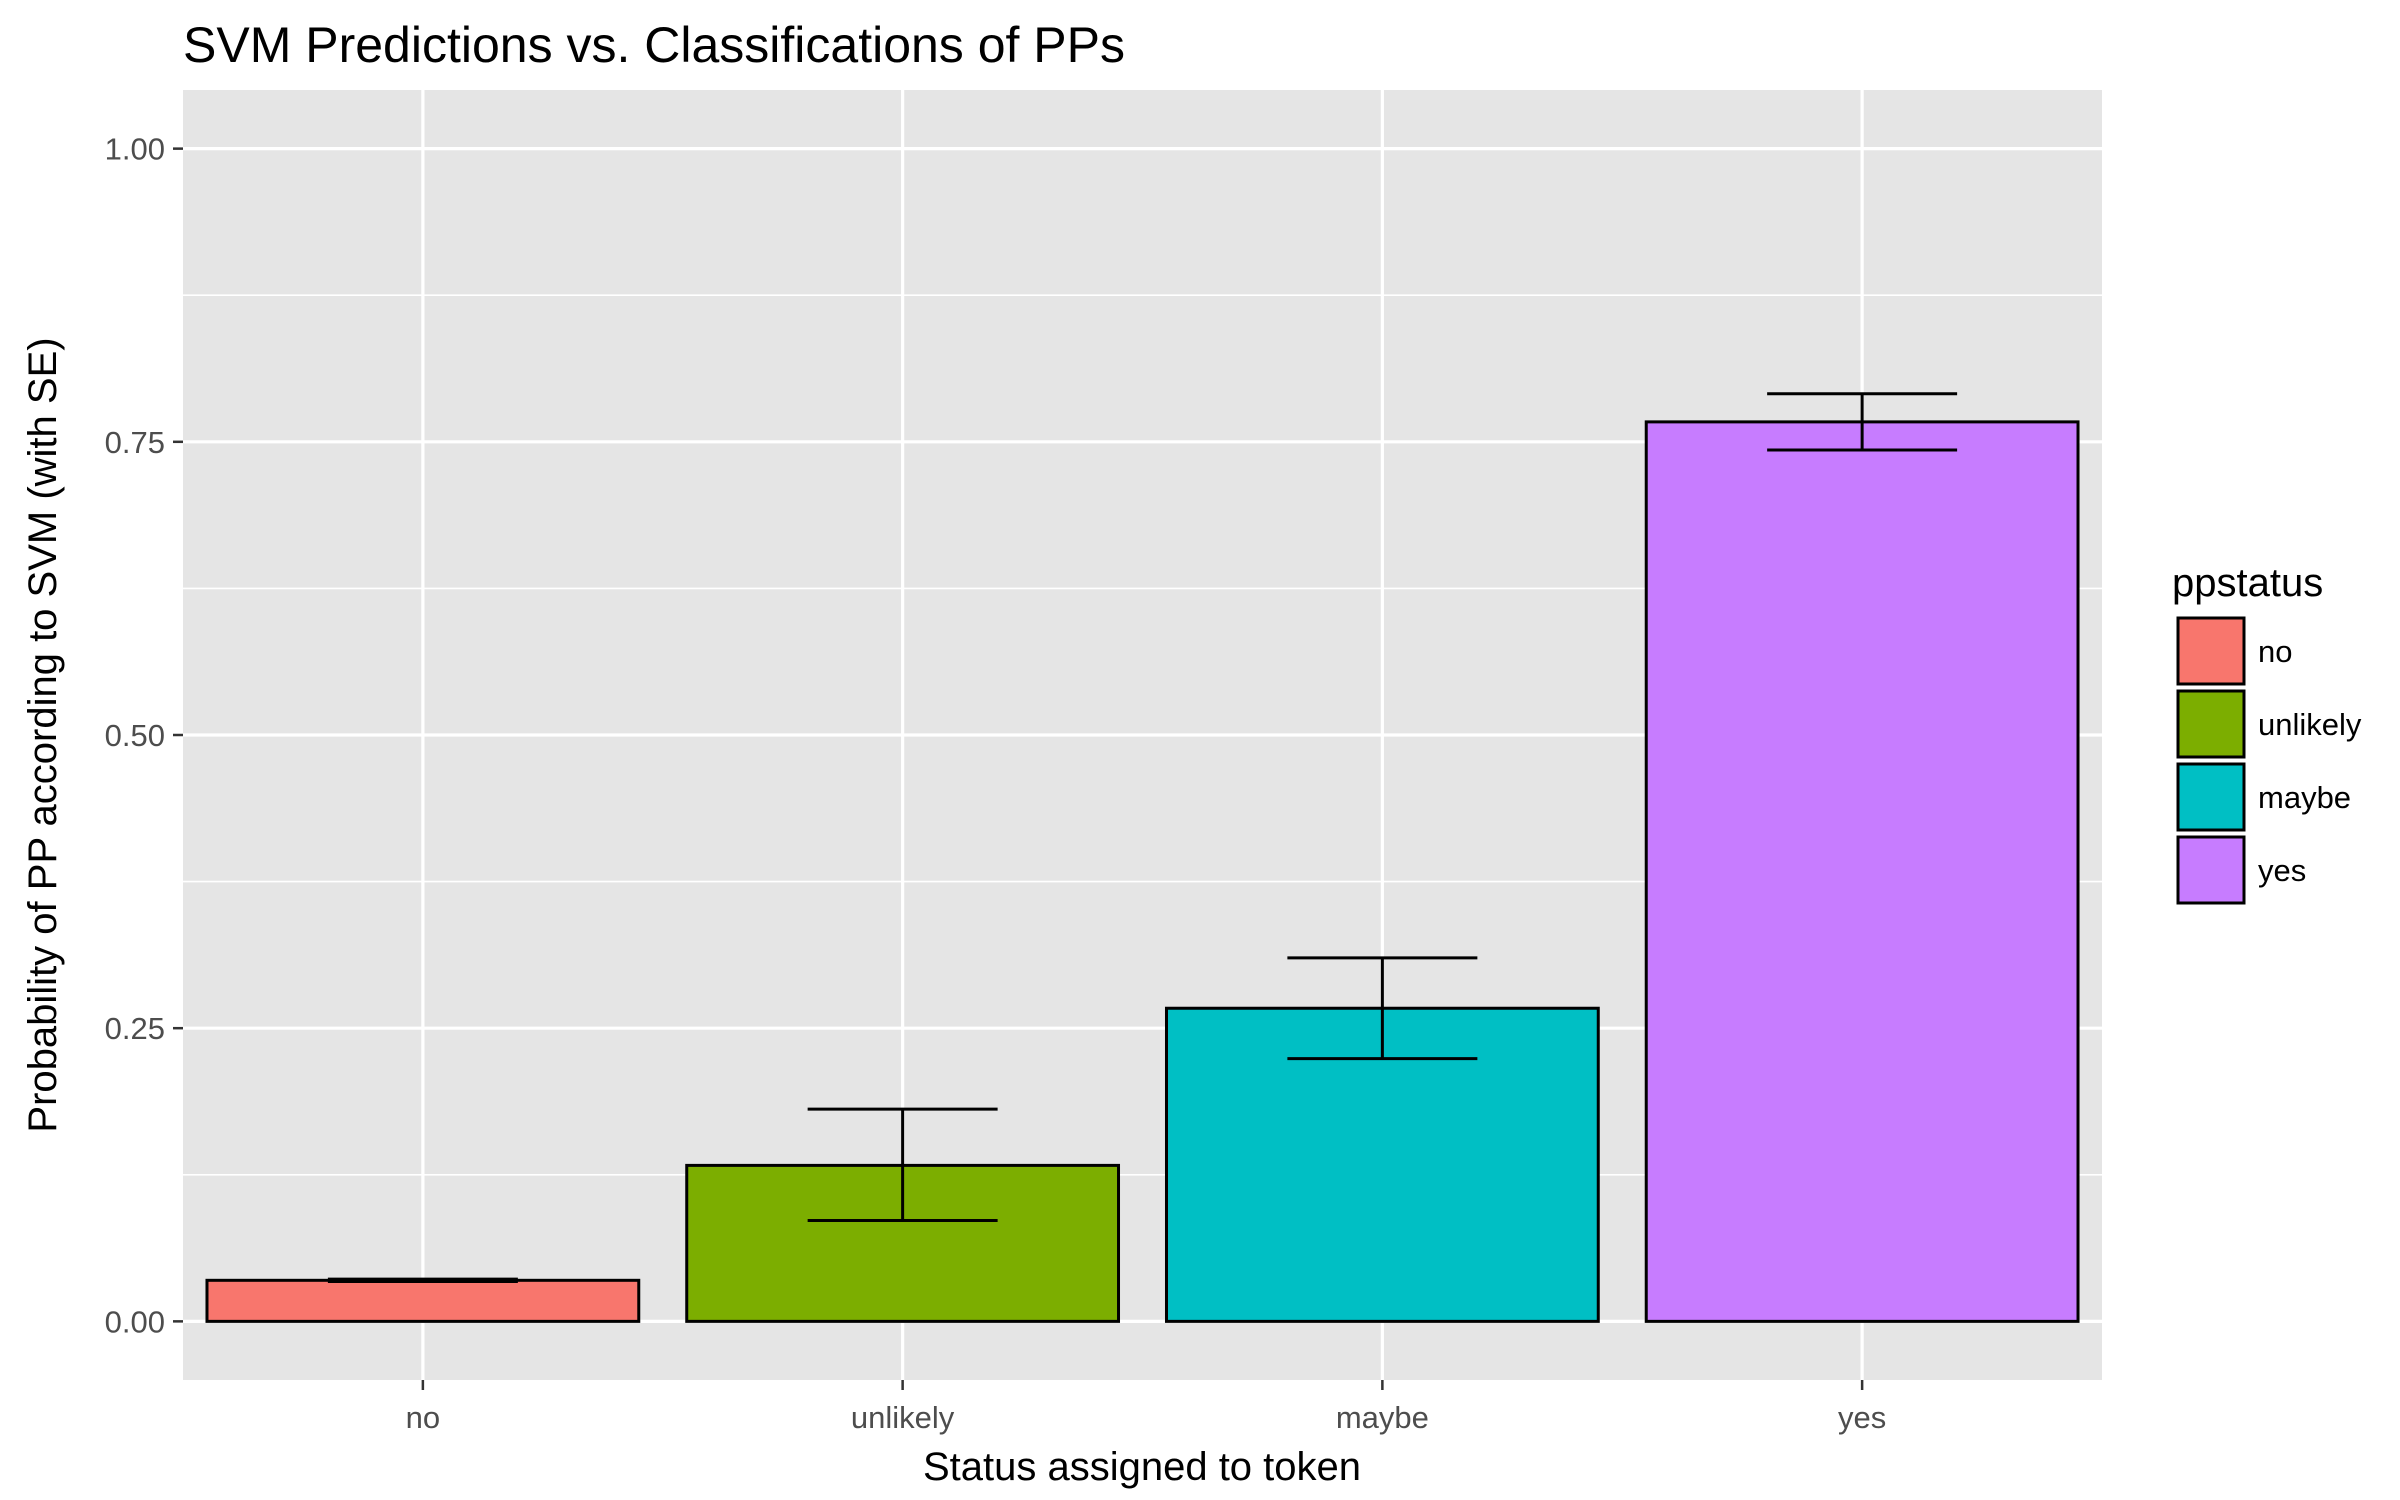 Image resolution: width=2400 pixels, height=1500 pixels. I want to click on bar-yes, so click(1862, 871).